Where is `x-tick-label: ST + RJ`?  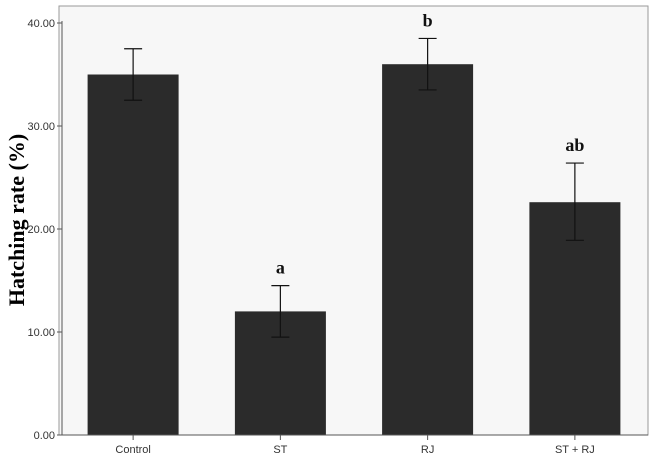 x-tick-label: ST + RJ is located at coordinates (575, 450).